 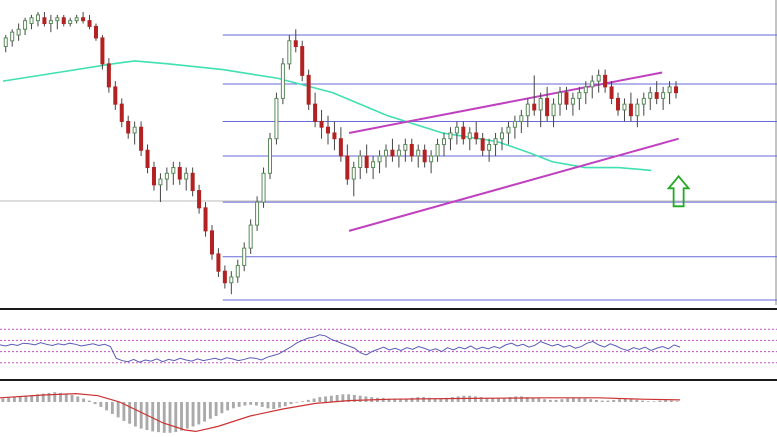 What do you see at coordinates (678, 191) in the screenshot?
I see `support-arrow` at bounding box center [678, 191].